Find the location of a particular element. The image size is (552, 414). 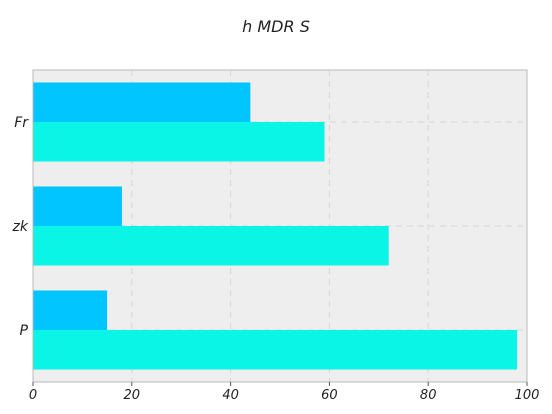

x-tick-label-80: 80 is located at coordinates (428, 395).